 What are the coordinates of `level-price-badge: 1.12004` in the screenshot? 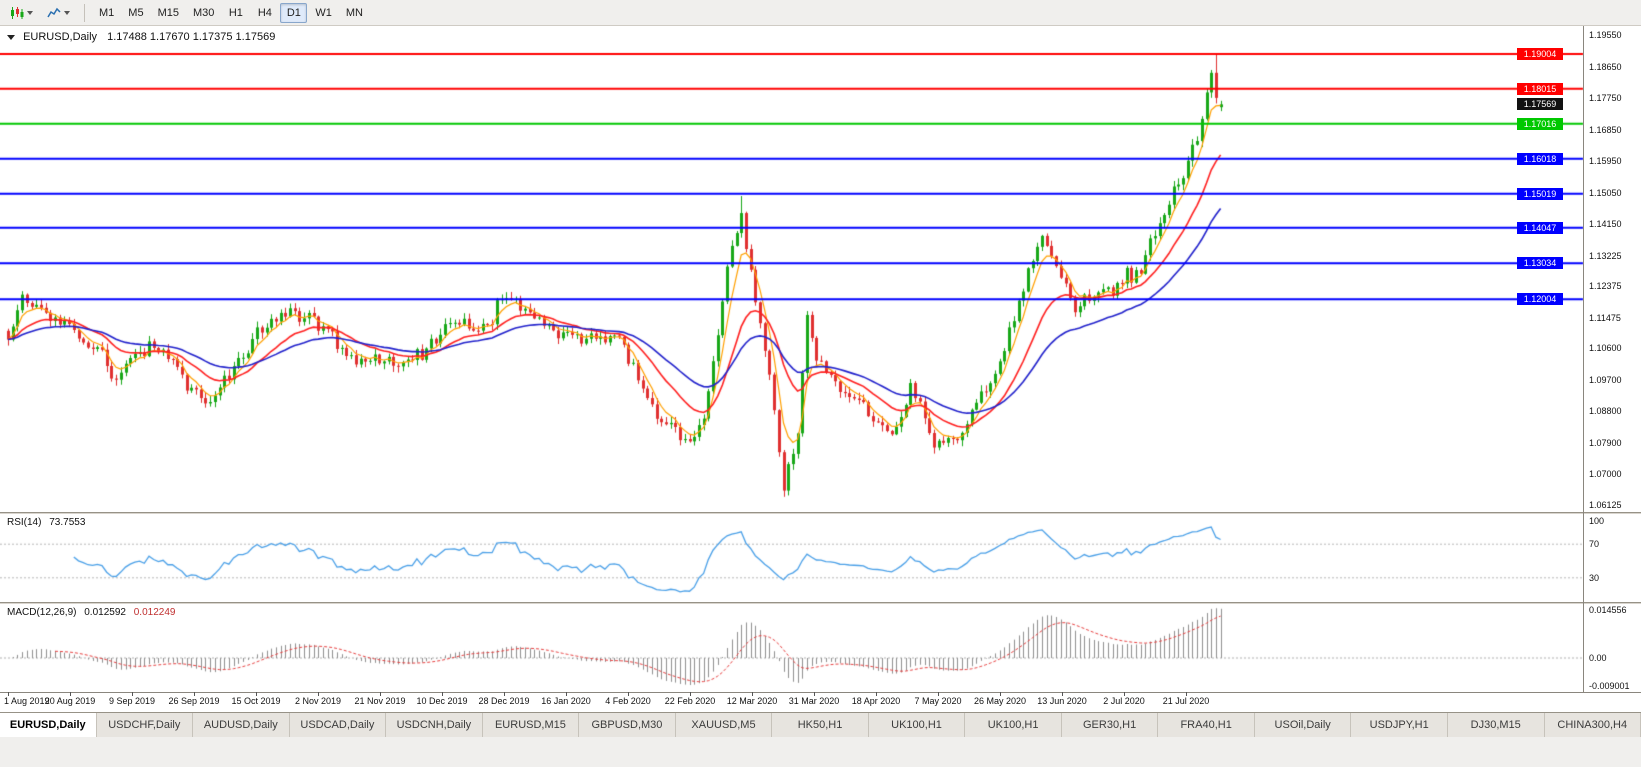 It's located at (1540, 299).